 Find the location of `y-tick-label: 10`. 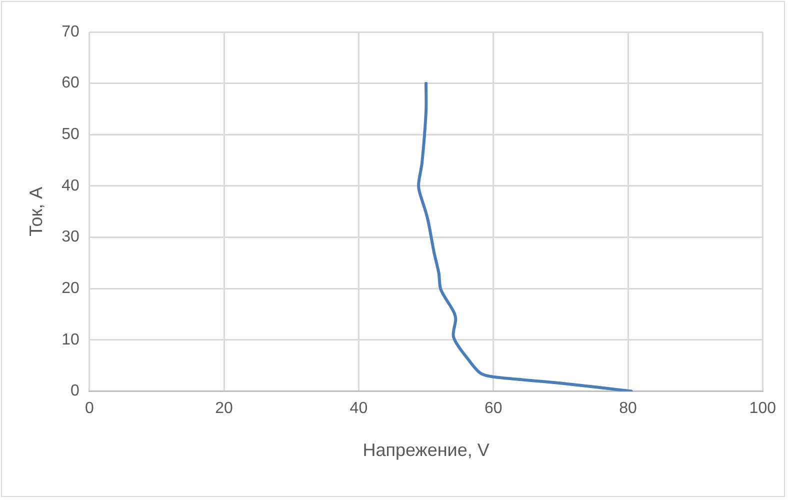

y-tick-label: 10 is located at coordinates (71, 339).